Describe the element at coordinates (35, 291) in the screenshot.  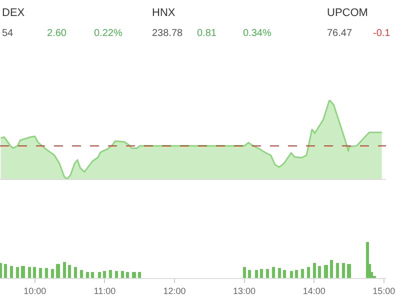
I see `x-tick-label: 10:00` at that location.